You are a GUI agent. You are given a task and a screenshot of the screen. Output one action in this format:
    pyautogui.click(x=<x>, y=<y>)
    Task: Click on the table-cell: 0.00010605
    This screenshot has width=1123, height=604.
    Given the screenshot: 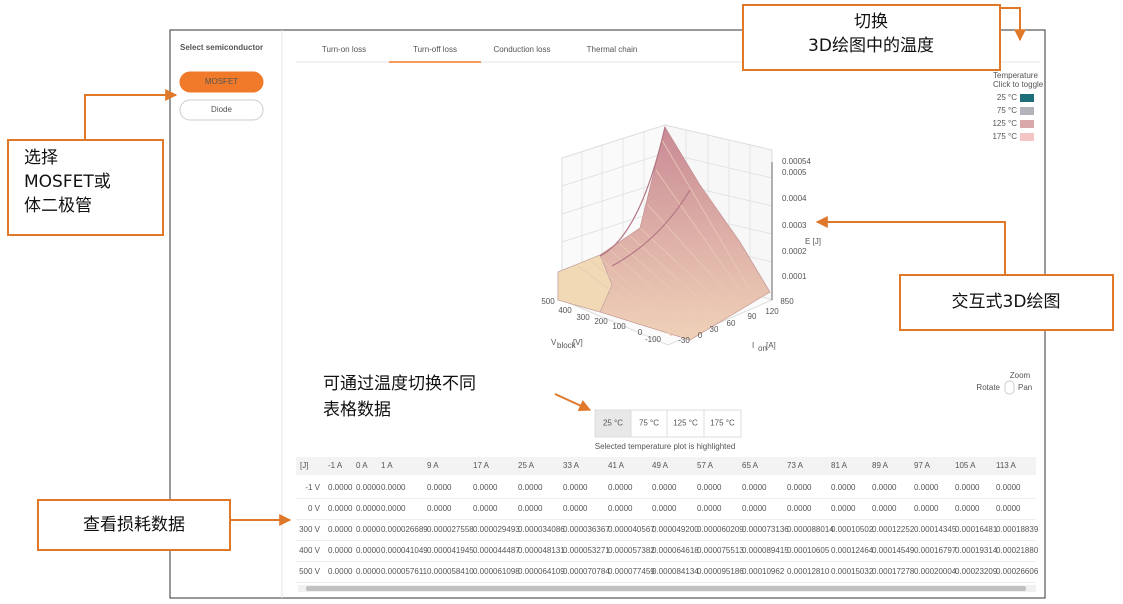 What is the action you would take?
    pyautogui.click(x=808, y=550)
    